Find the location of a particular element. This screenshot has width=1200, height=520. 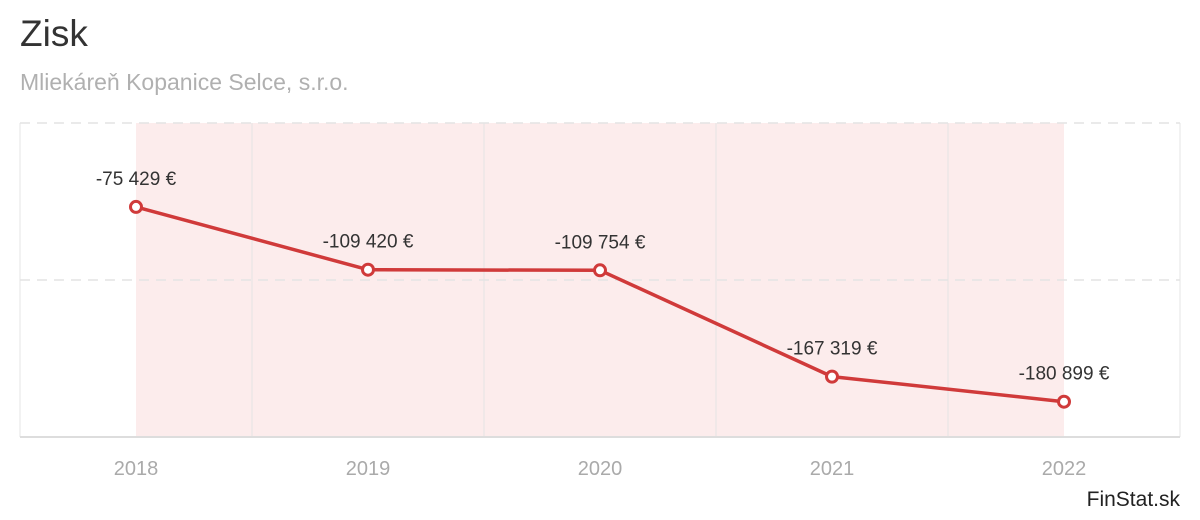

finstat-brand: FinStat.sk is located at coordinates (1133, 499).